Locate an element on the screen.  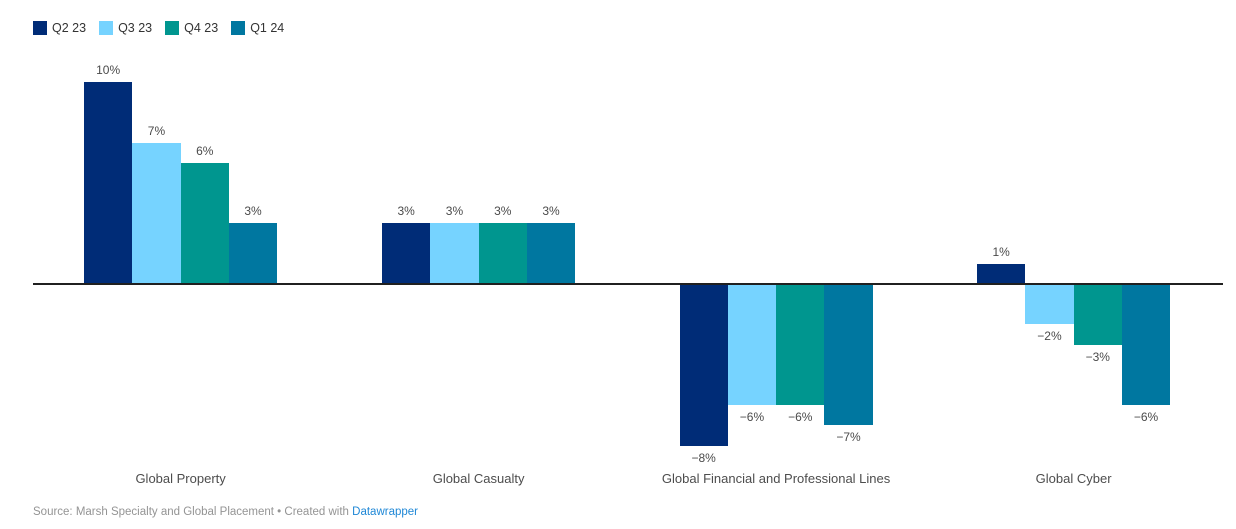
legend-item-q1-24: Q1 24 is located at coordinates (257, 28).